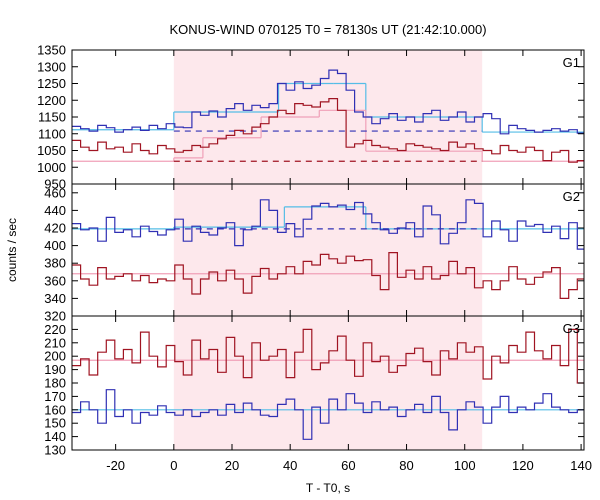  What do you see at coordinates (55, 184) in the screenshot?
I see `y-tick-label: 950` at bounding box center [55, 184].